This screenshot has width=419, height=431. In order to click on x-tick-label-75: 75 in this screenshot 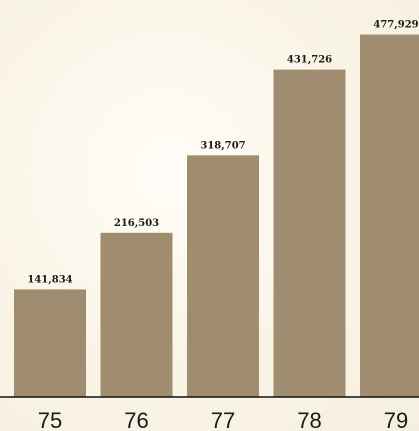, I will do `click(50, 419)`.